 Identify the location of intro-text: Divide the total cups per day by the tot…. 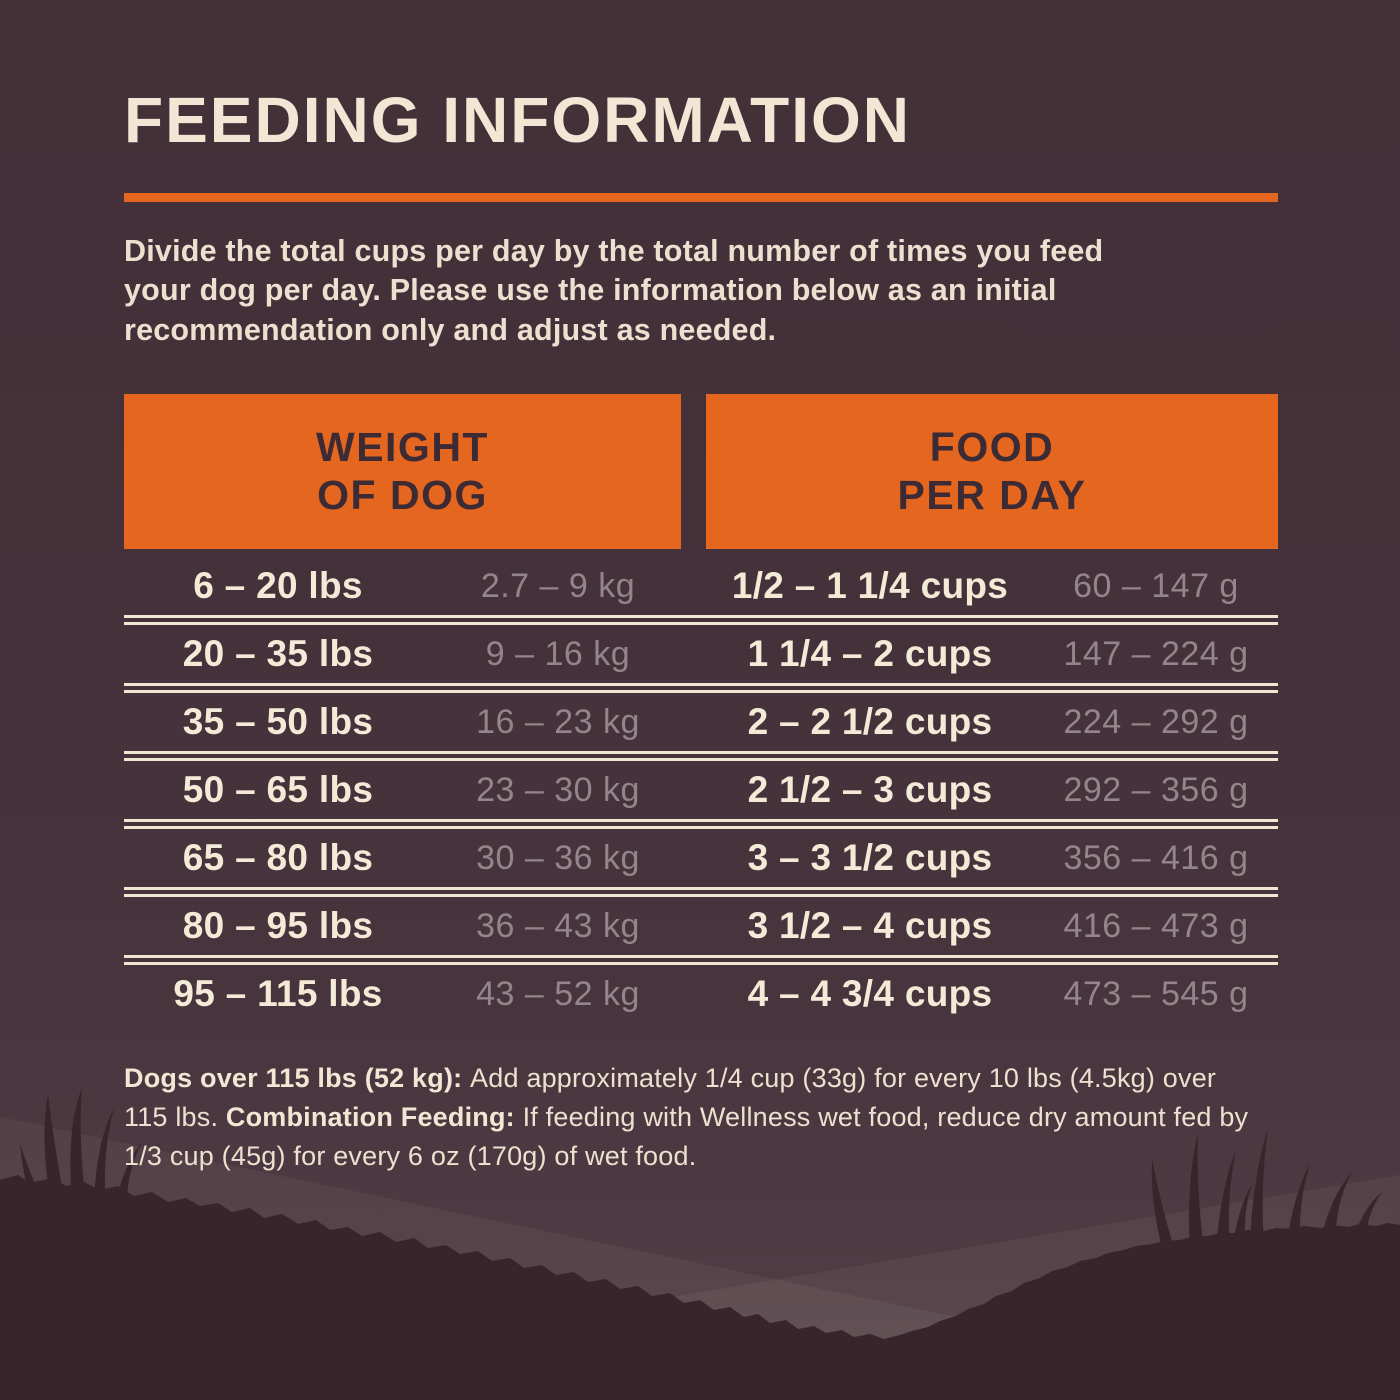
(614, 290).